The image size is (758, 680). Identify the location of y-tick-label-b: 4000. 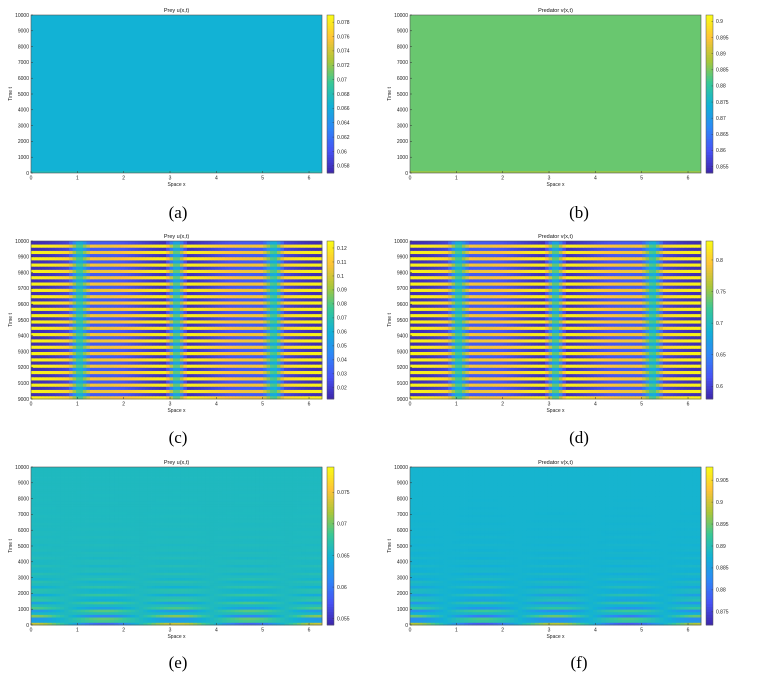
(402, 111).